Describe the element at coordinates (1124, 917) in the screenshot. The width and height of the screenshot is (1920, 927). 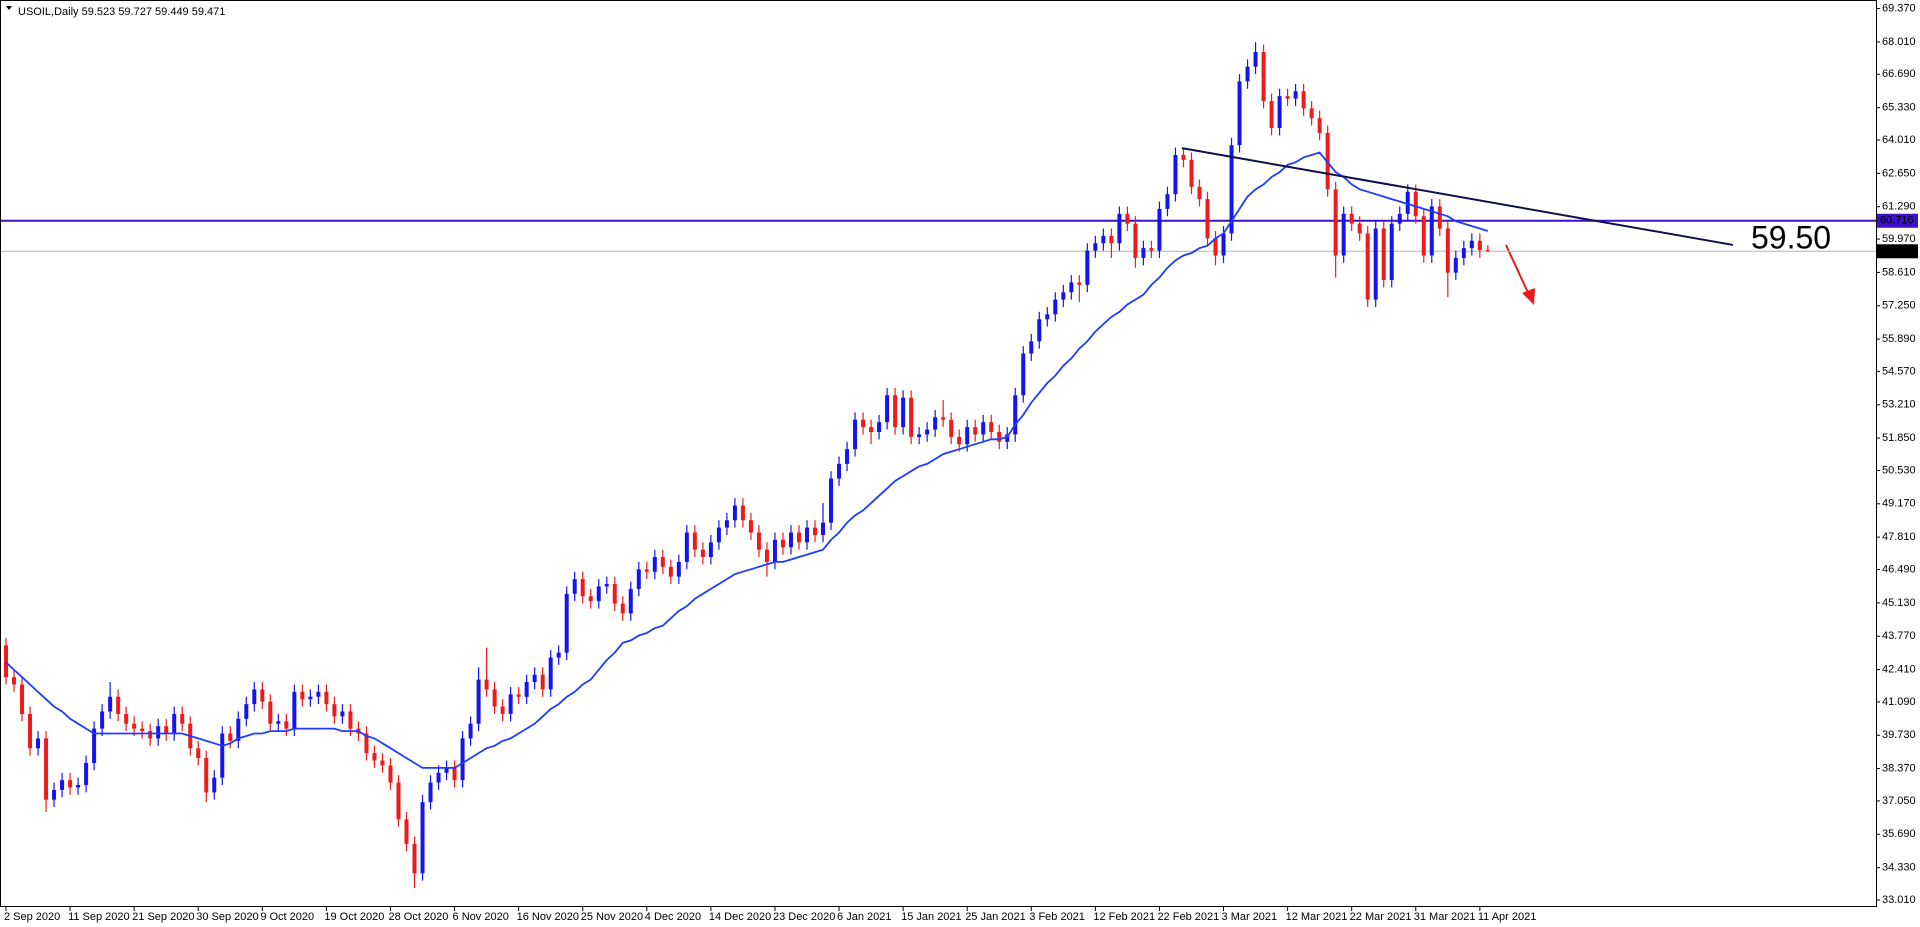
I see `x-tick-label: 12 Feb 2021` at that location.